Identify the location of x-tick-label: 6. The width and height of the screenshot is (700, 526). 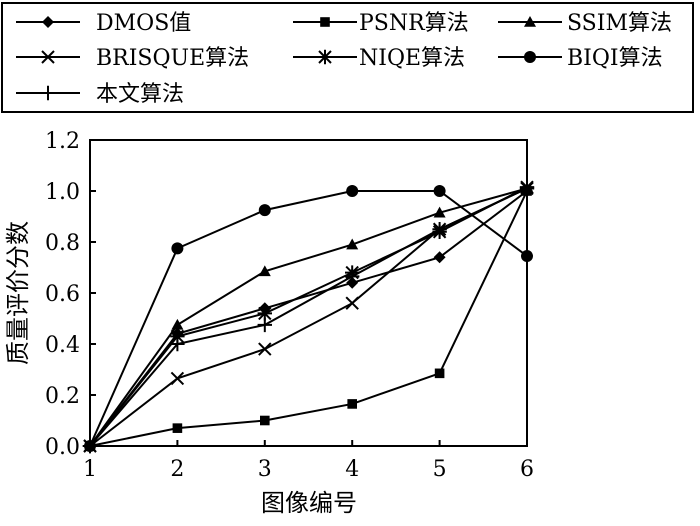
(527, 469).